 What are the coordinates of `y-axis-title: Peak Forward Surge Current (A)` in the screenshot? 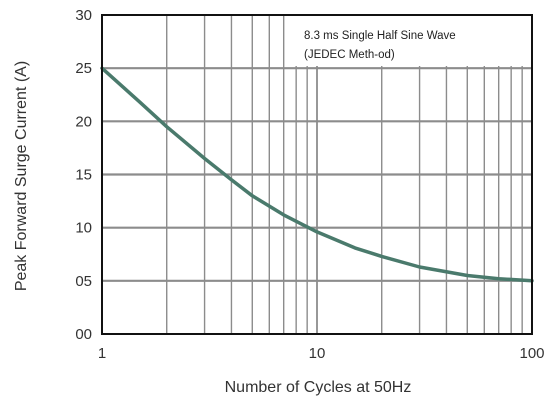 It's located at (21, 176).